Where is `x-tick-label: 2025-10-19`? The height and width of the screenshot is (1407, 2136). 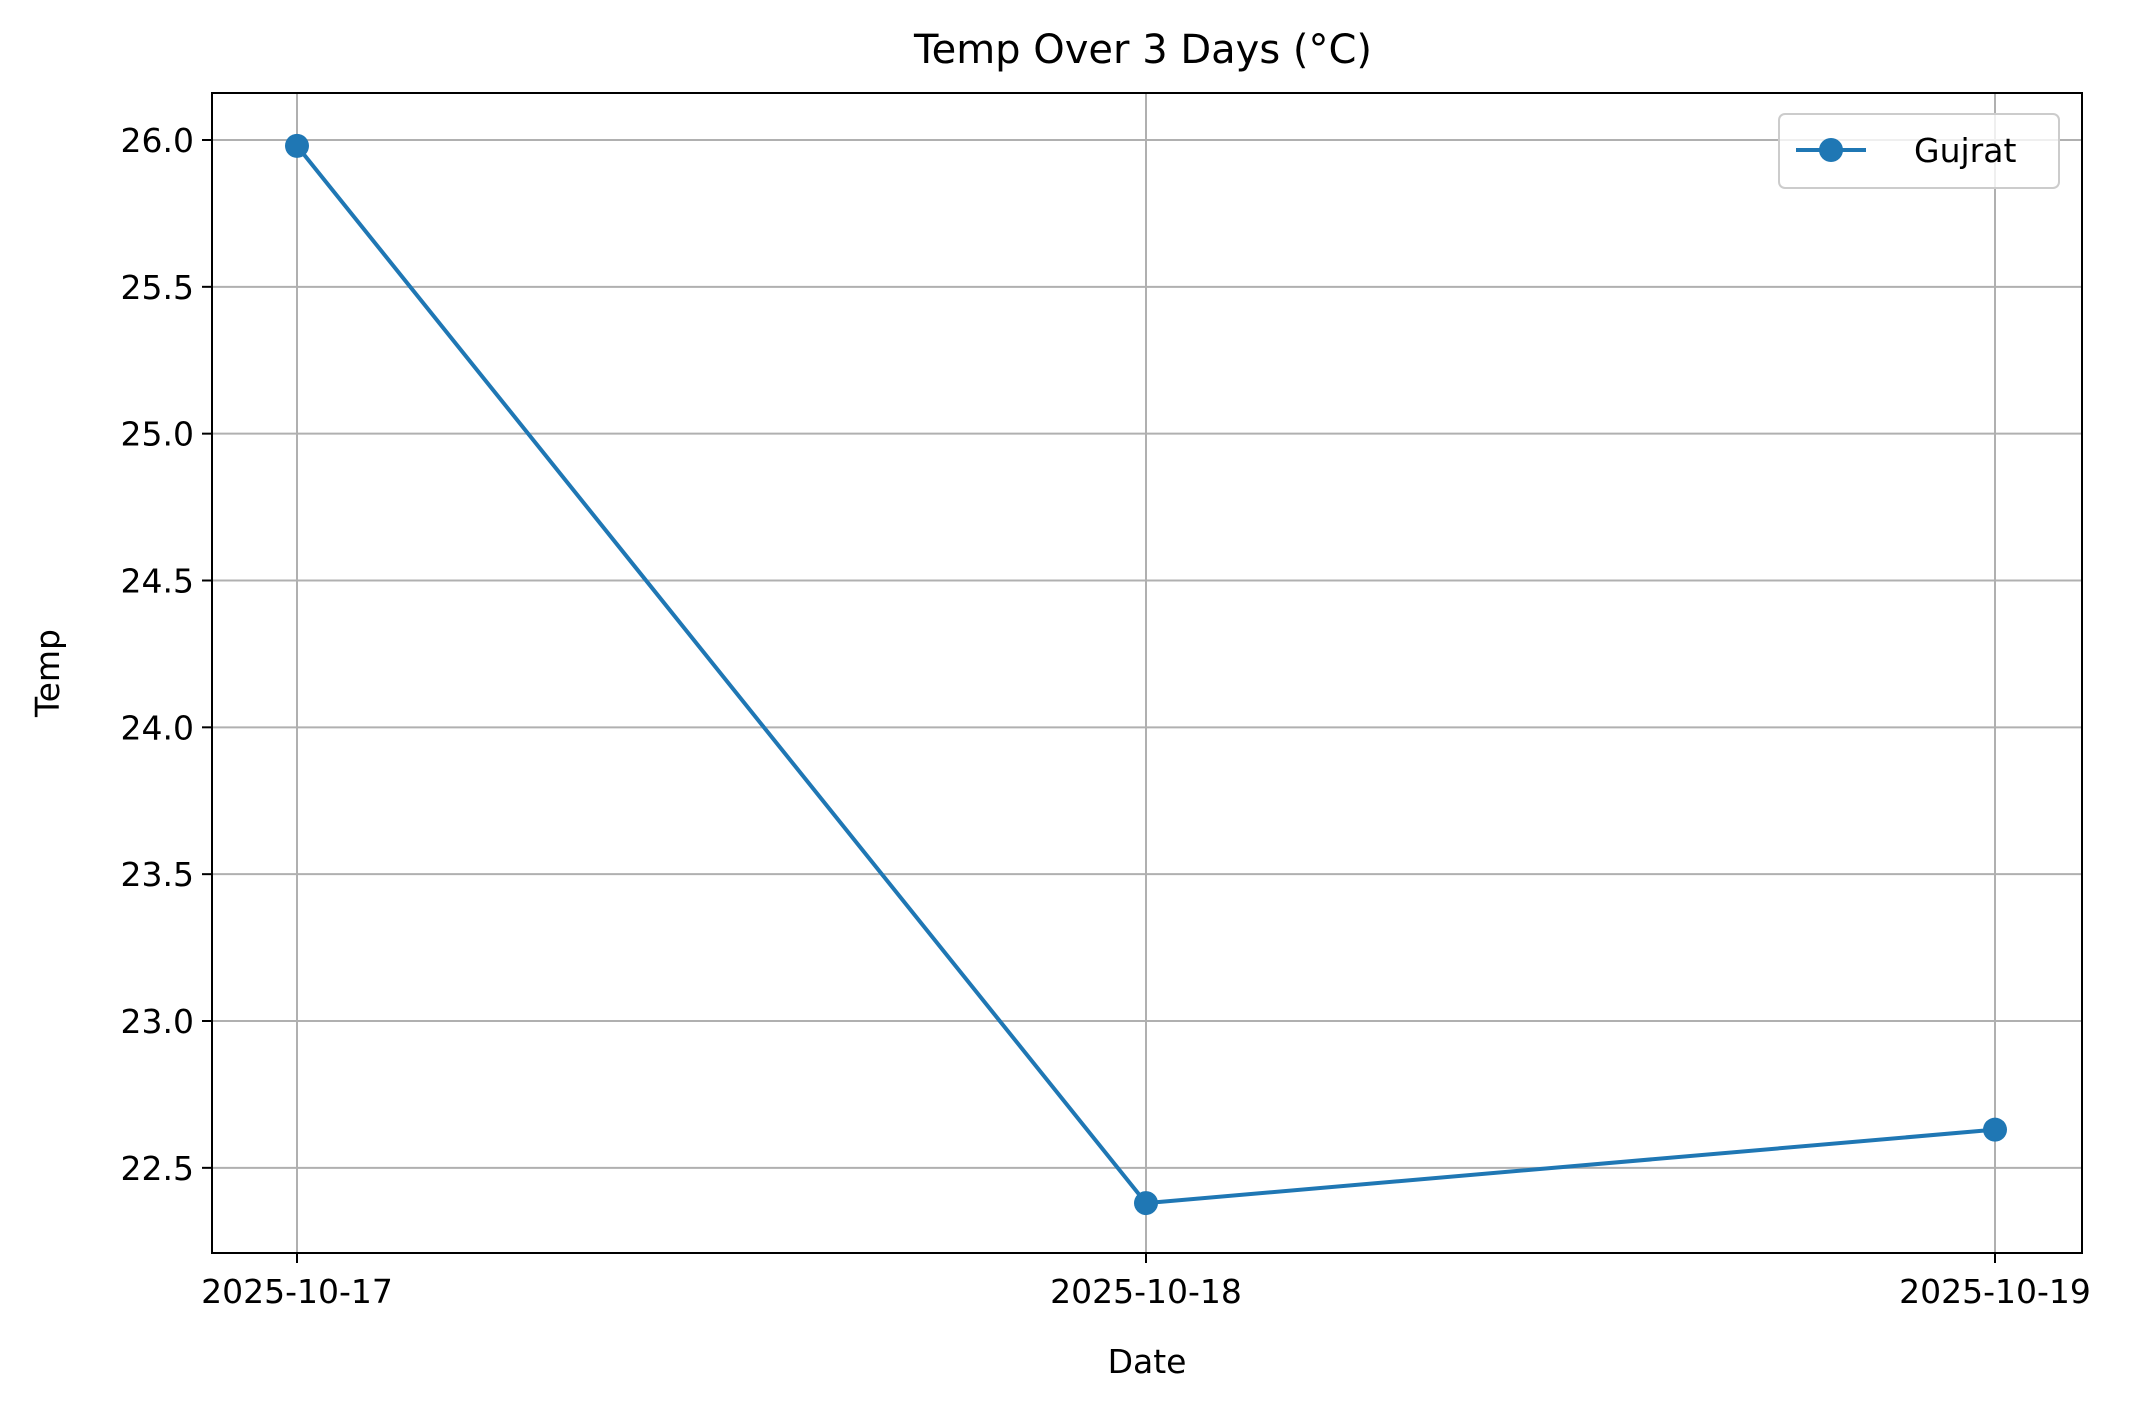 x-tick-label: 2025-10-19 is located at coordinates (1995, 1291).